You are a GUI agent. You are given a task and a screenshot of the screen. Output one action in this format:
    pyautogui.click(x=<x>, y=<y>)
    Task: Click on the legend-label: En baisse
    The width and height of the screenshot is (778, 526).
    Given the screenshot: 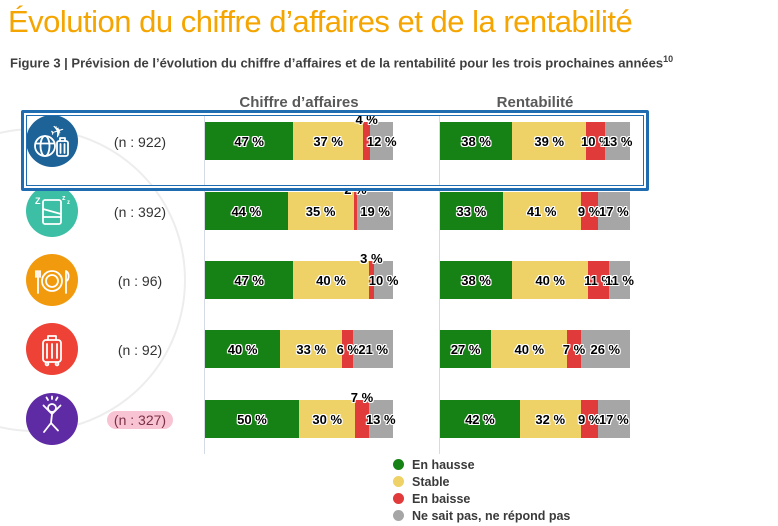 What is the action you would take?
    pyautogui.click(x=441, y=498)
    